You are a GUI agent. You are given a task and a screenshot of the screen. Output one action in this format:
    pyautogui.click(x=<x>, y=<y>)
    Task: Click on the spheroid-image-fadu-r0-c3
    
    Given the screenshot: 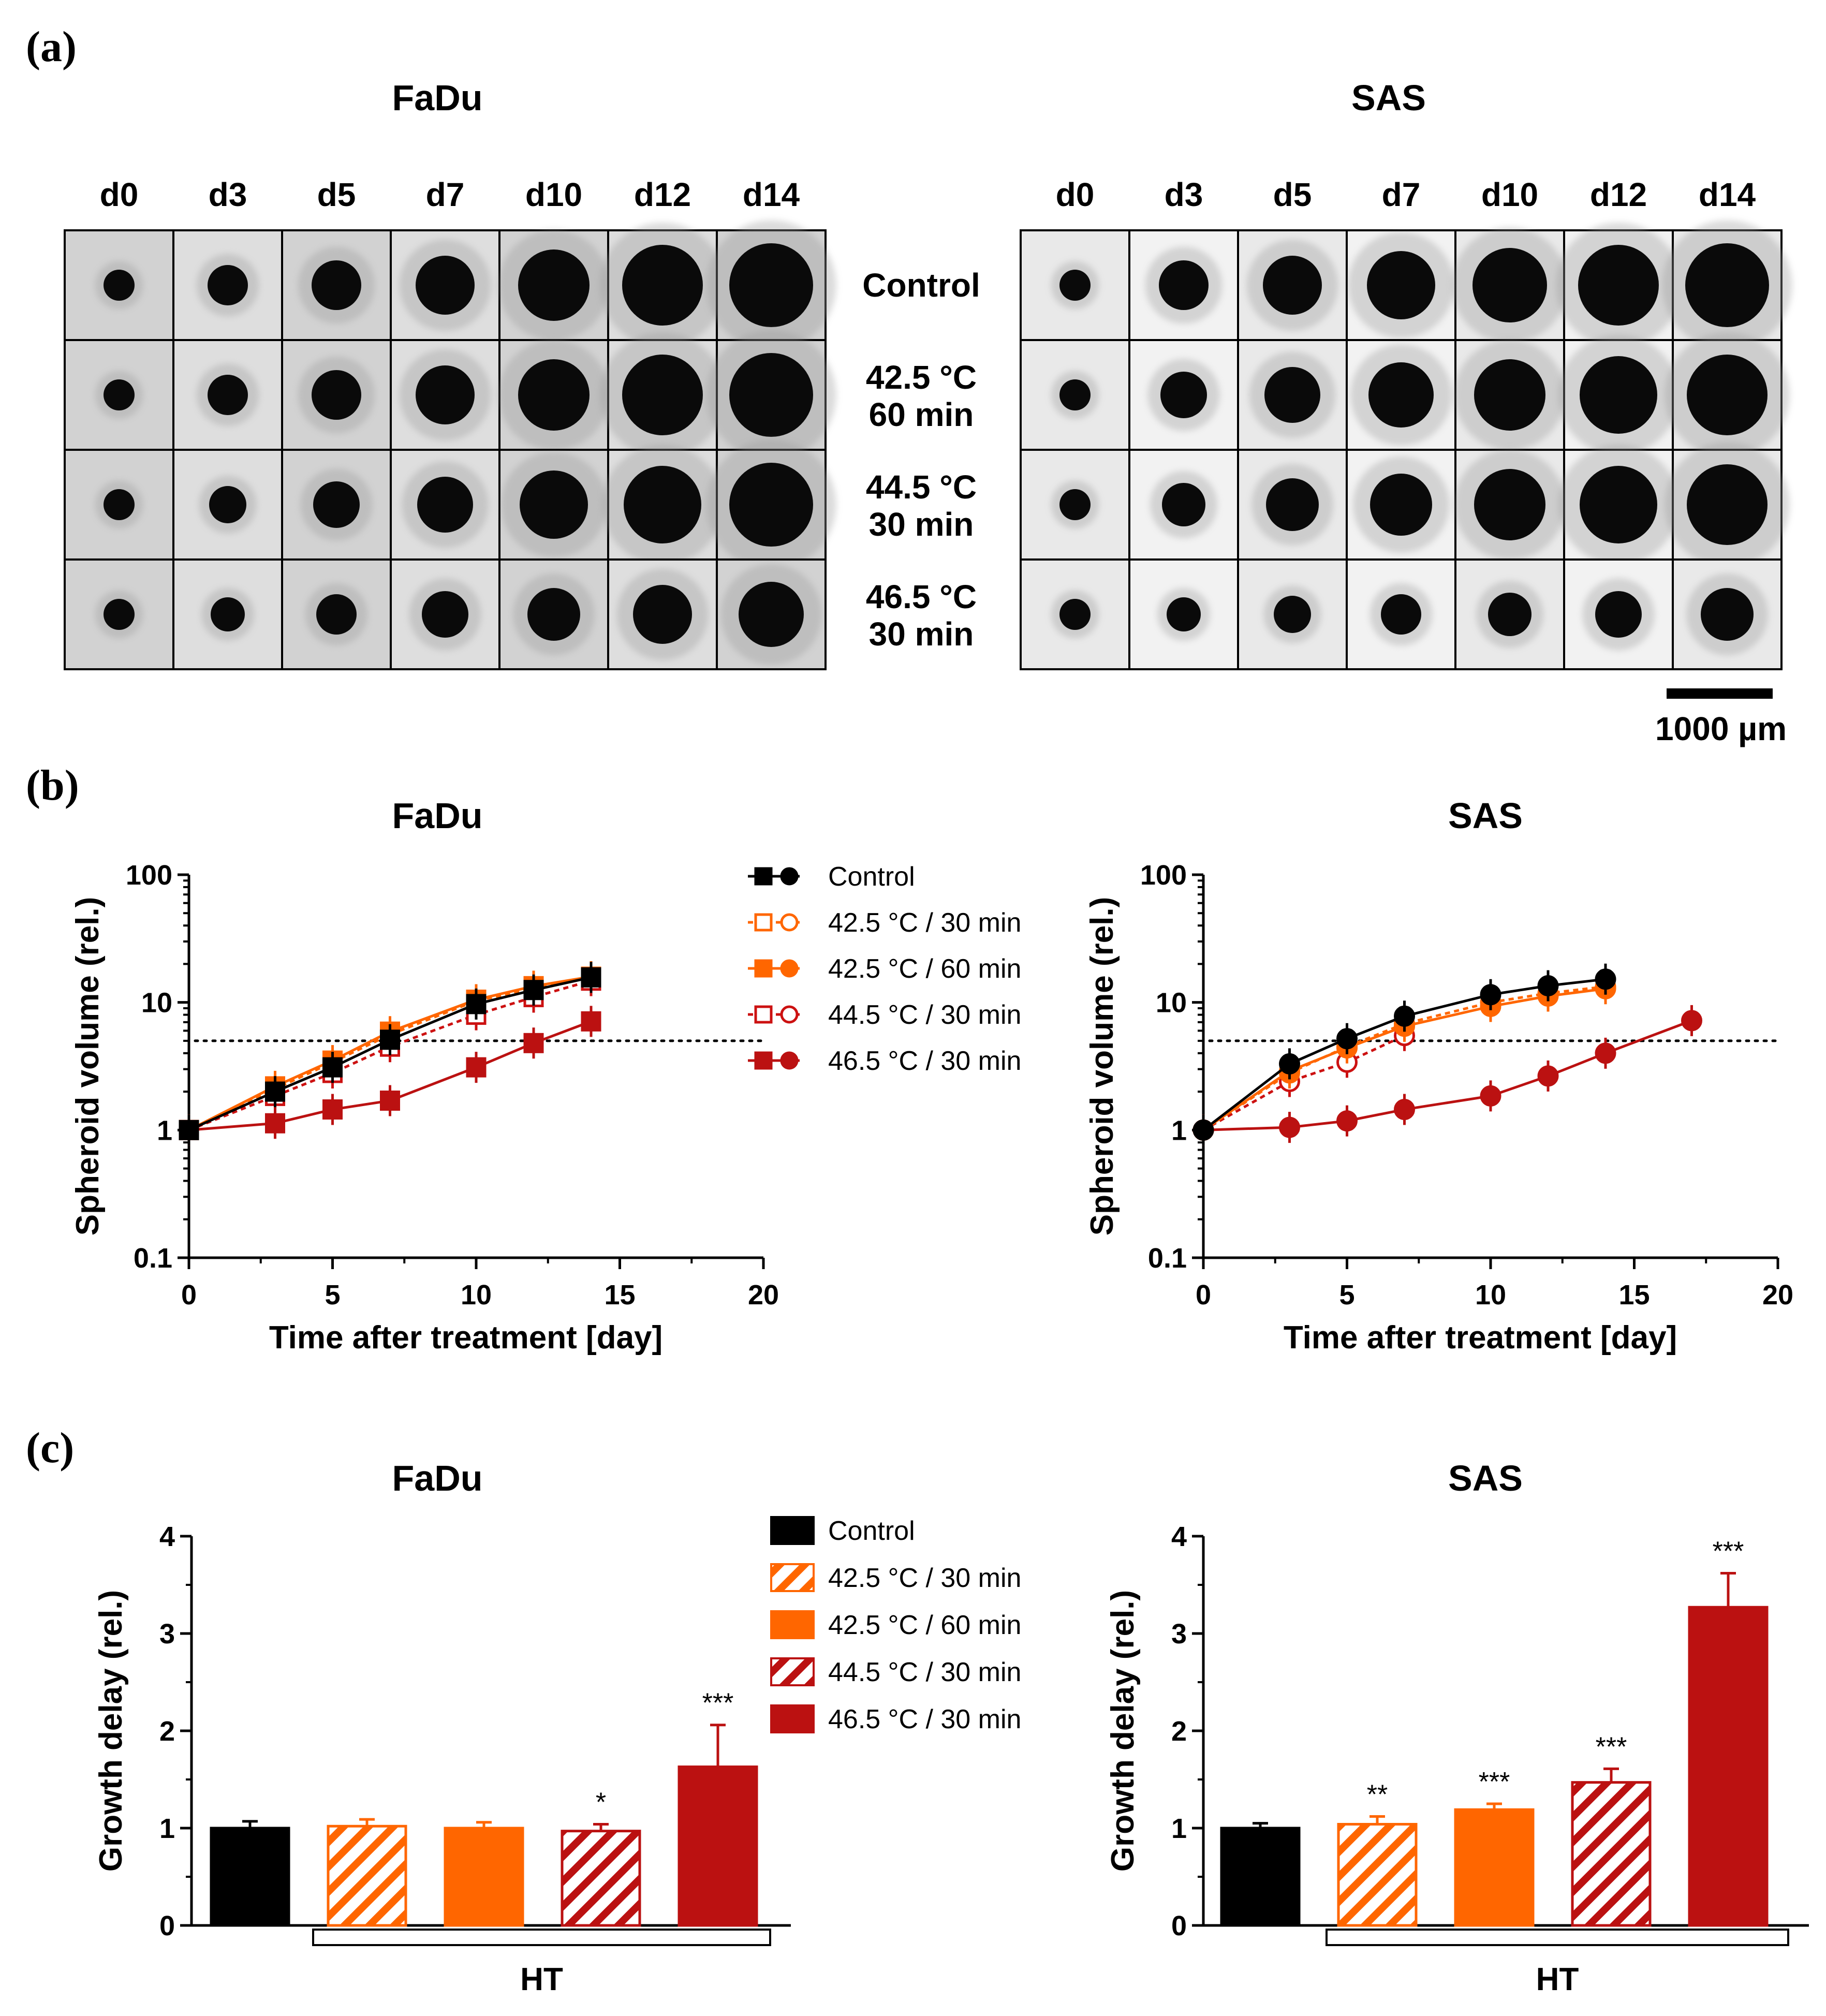 What is the action you would take?
    pyautogui.click(x=445, y=285)
    